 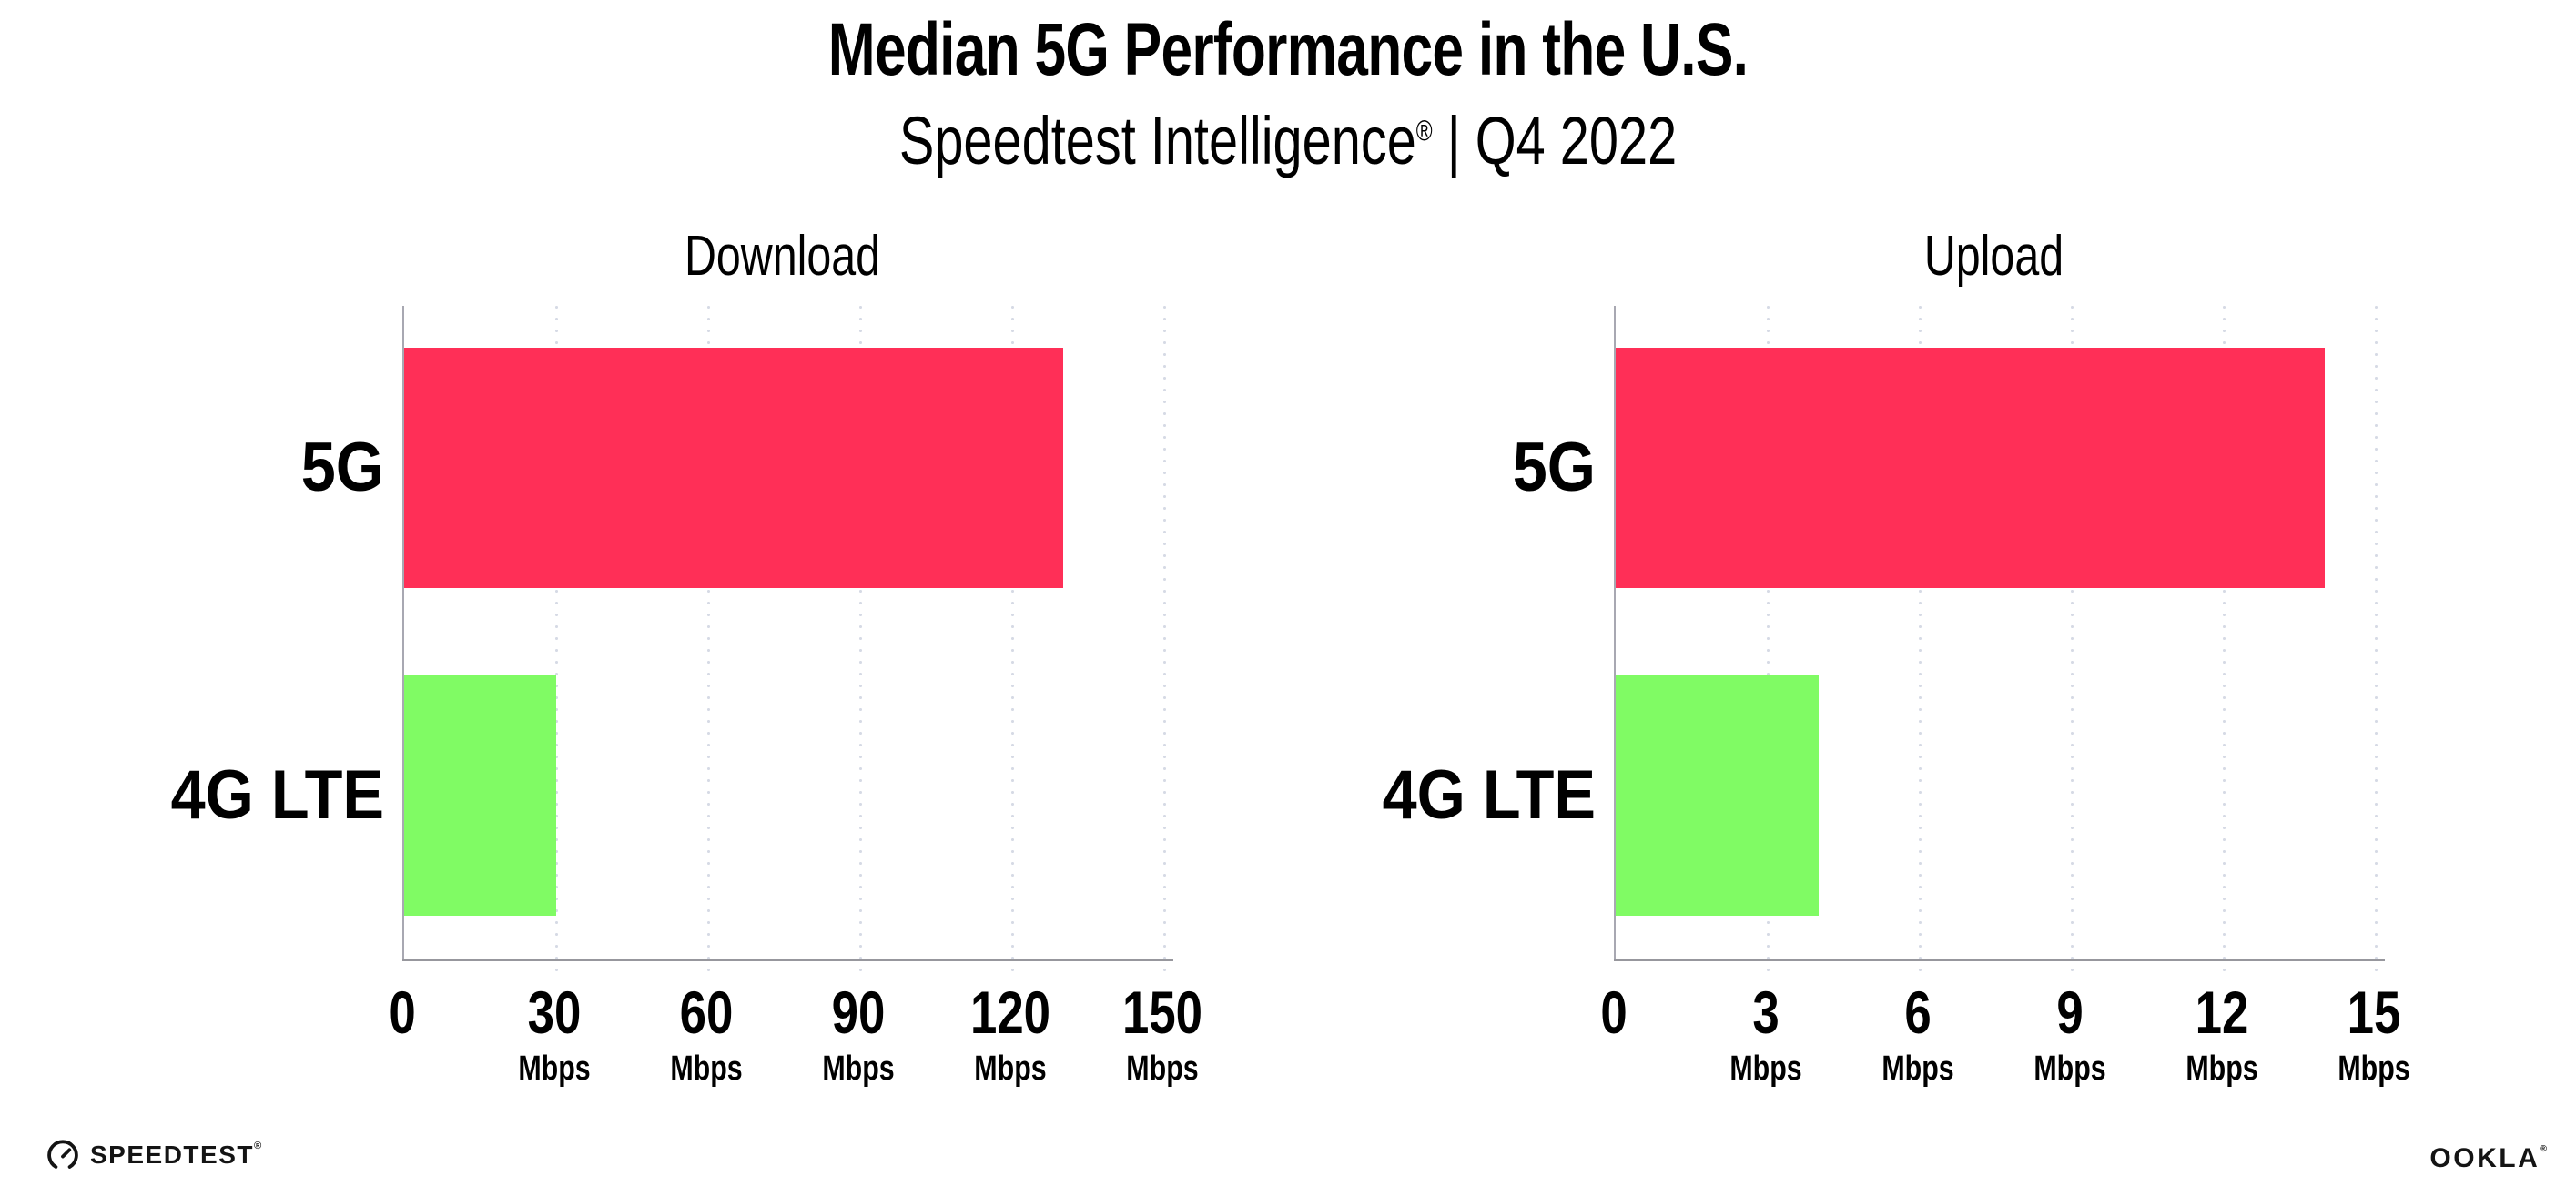 I want to click on x-tick-90-download: 90 Mbps, so click(x=858, y=1023).